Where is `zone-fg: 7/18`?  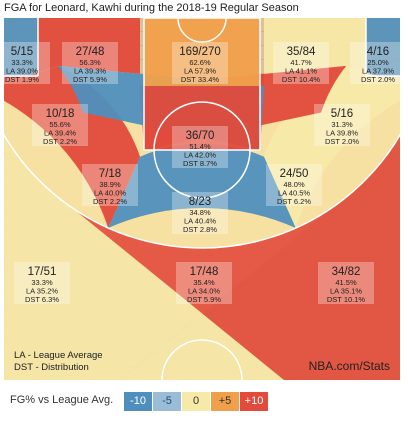
zone-fg: 7/18 is located at coordinates (110, 174).